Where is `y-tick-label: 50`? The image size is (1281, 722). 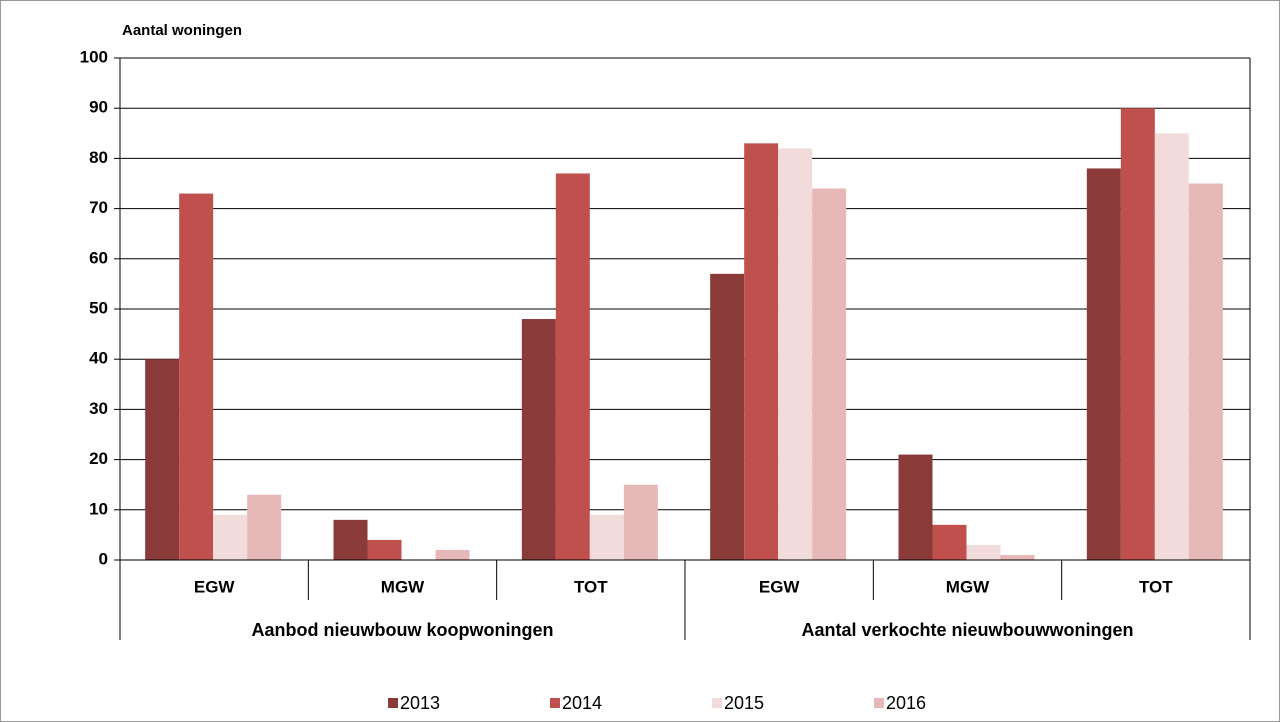 y-tick-label: 50 is located at coordinates (98, 307).